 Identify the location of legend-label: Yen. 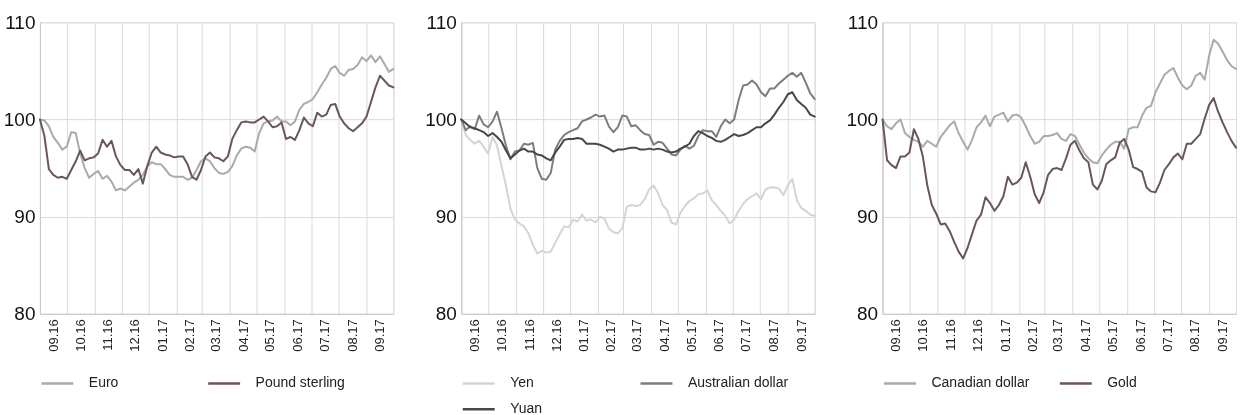
(522, 382).